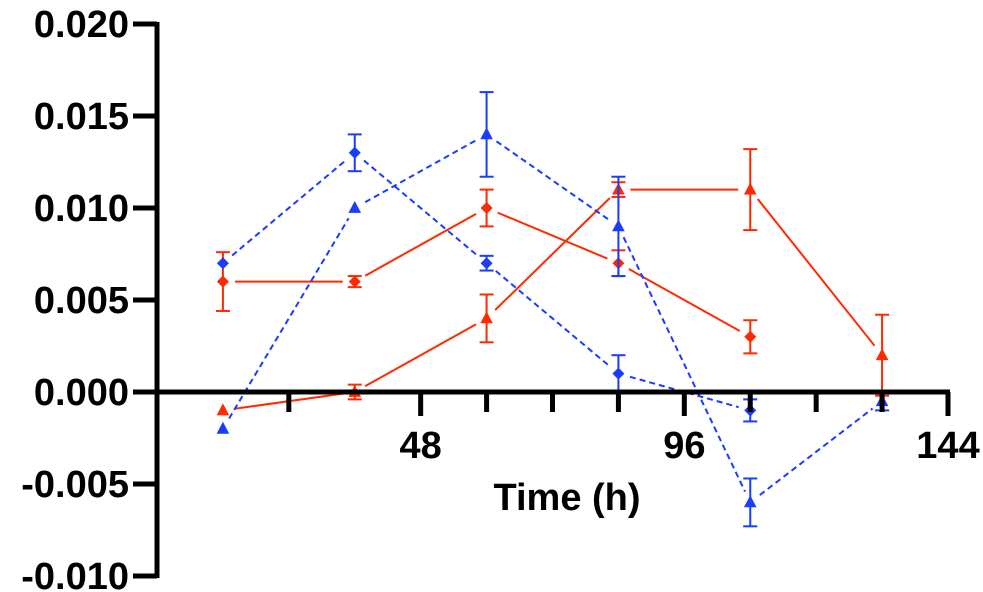 The width and height of the screenshot is (983, 592). I want to click on y-tick-label: 0.000, so click(81, 393).